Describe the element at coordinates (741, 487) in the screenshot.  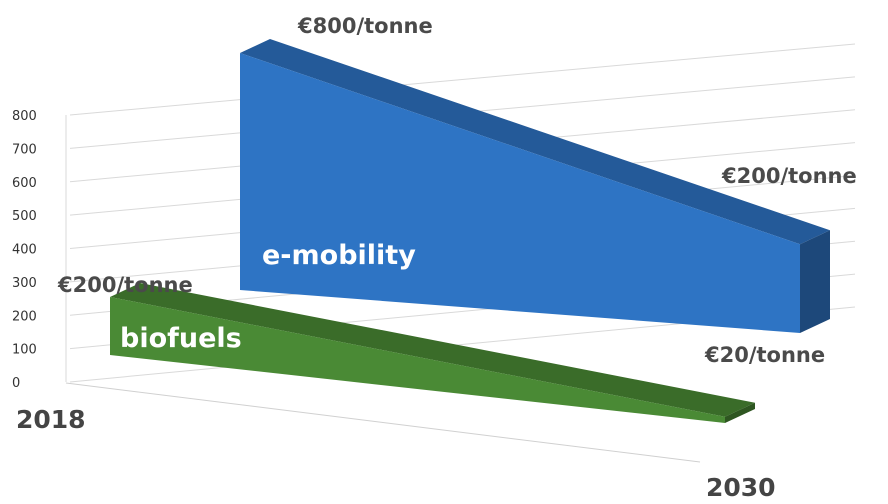
I see `x-tick-2030: 2030` at that location.